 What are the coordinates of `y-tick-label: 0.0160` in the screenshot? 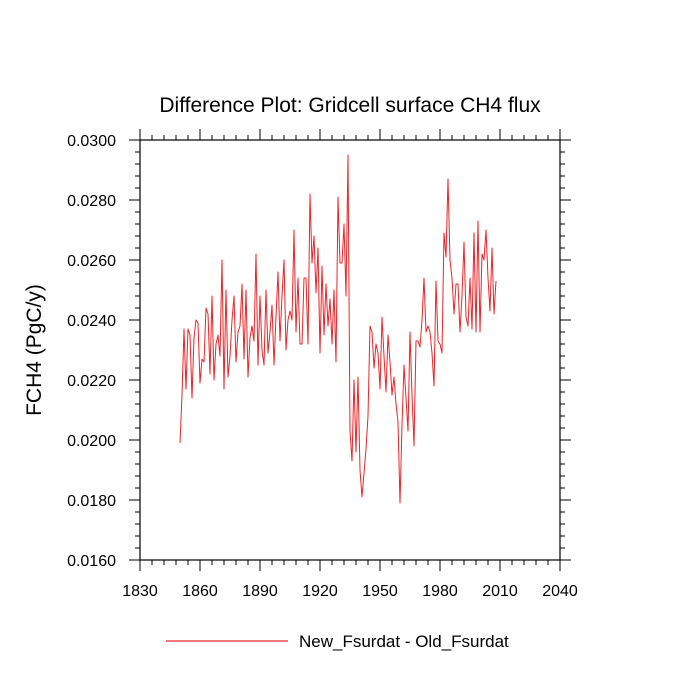 It's located at (91, 561).